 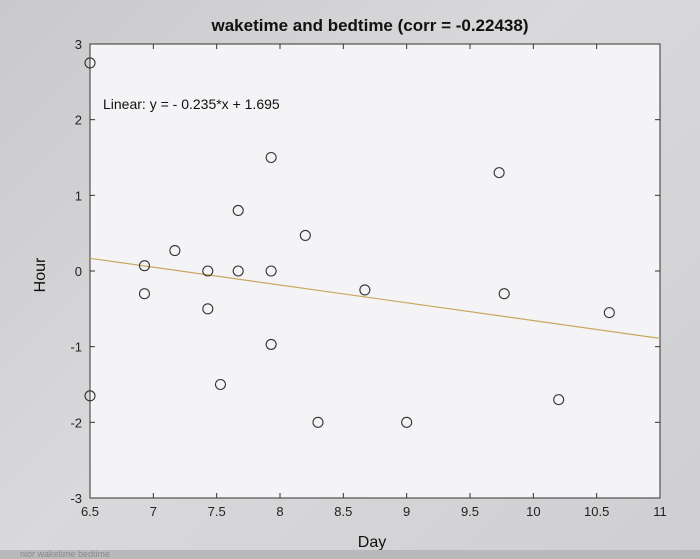 I want to click on x-tick-label: 10, so click(x=533, y=511).